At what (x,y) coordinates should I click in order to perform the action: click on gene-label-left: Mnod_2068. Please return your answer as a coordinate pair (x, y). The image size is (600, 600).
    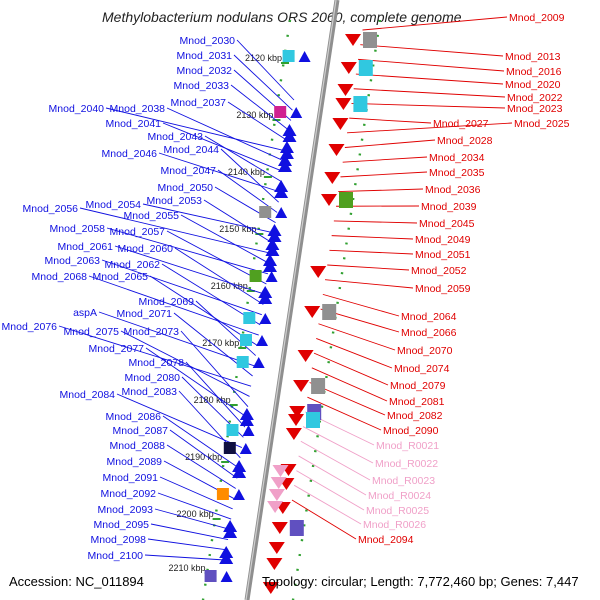
    Looking at the image, I should click on (60, 277).